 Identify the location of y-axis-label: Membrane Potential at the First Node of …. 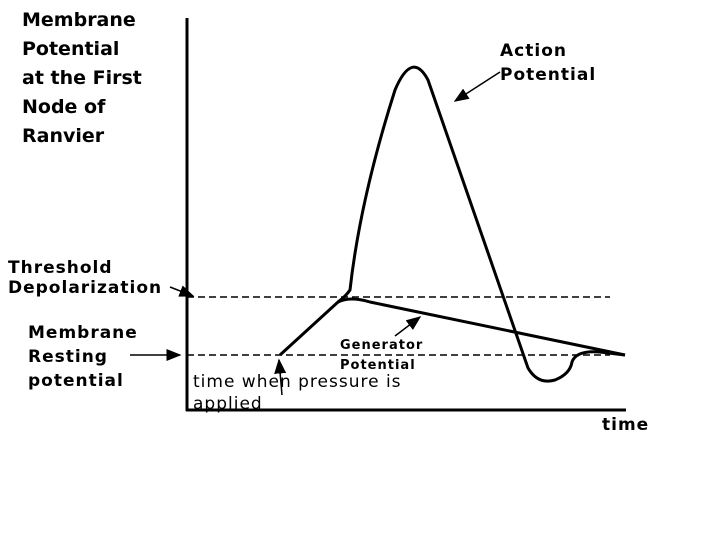
(82, 78).